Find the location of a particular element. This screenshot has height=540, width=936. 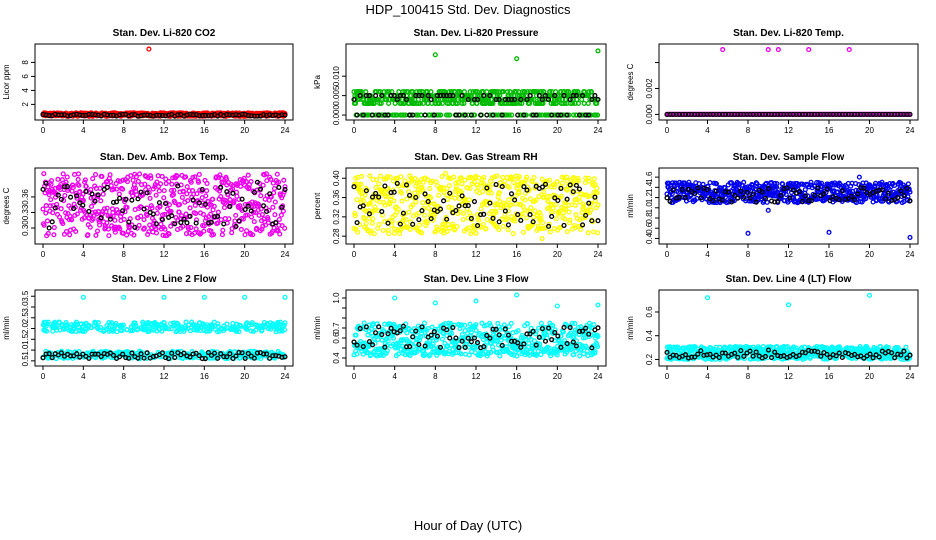

x-tick-label: 24 is located at coordinates (598, 254).